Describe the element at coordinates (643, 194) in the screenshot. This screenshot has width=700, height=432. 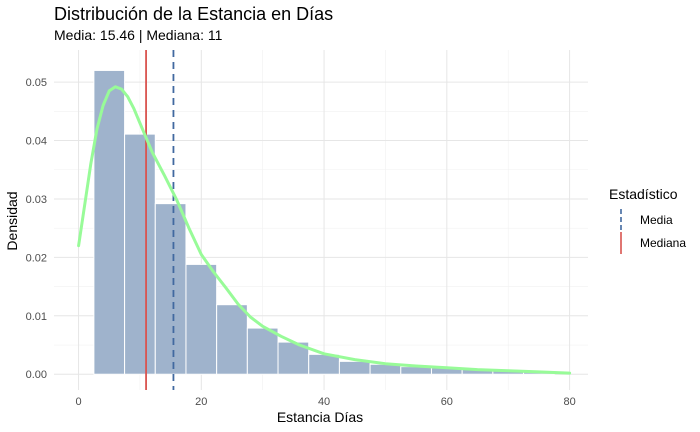
I see `legend-title: Estadístico` at that location.